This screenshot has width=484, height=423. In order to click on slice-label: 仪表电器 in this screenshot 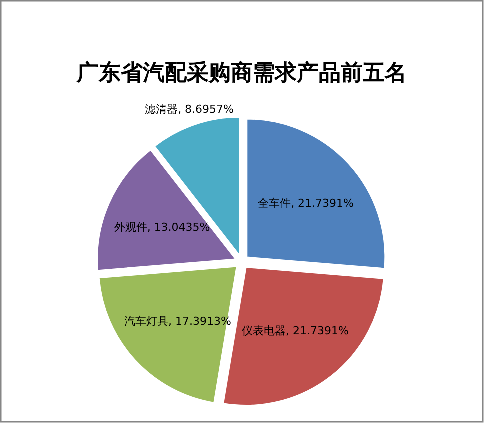, I will do `click(264, 331)`.